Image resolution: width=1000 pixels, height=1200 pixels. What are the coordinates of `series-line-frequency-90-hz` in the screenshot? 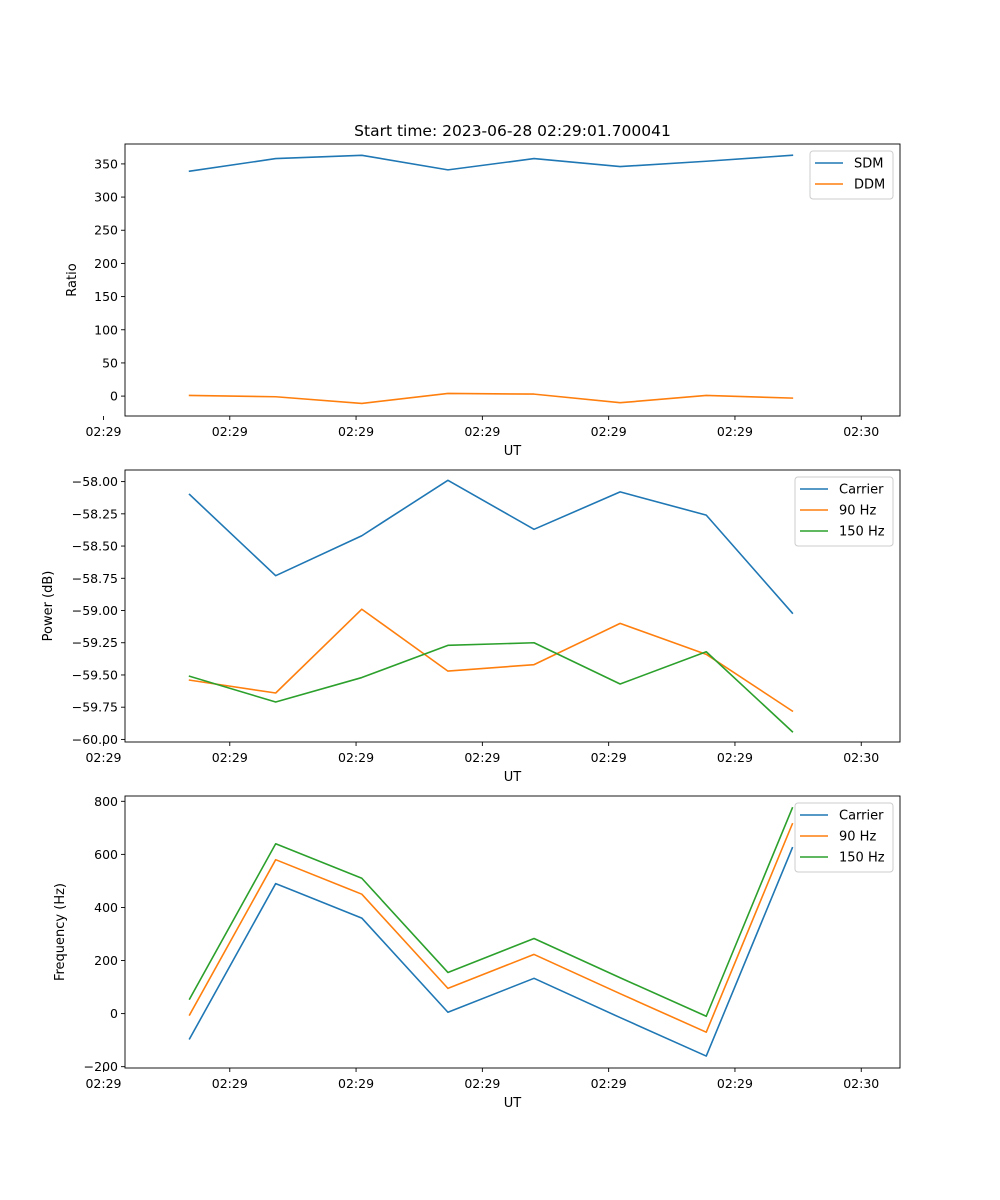 It's located at (491, 927).